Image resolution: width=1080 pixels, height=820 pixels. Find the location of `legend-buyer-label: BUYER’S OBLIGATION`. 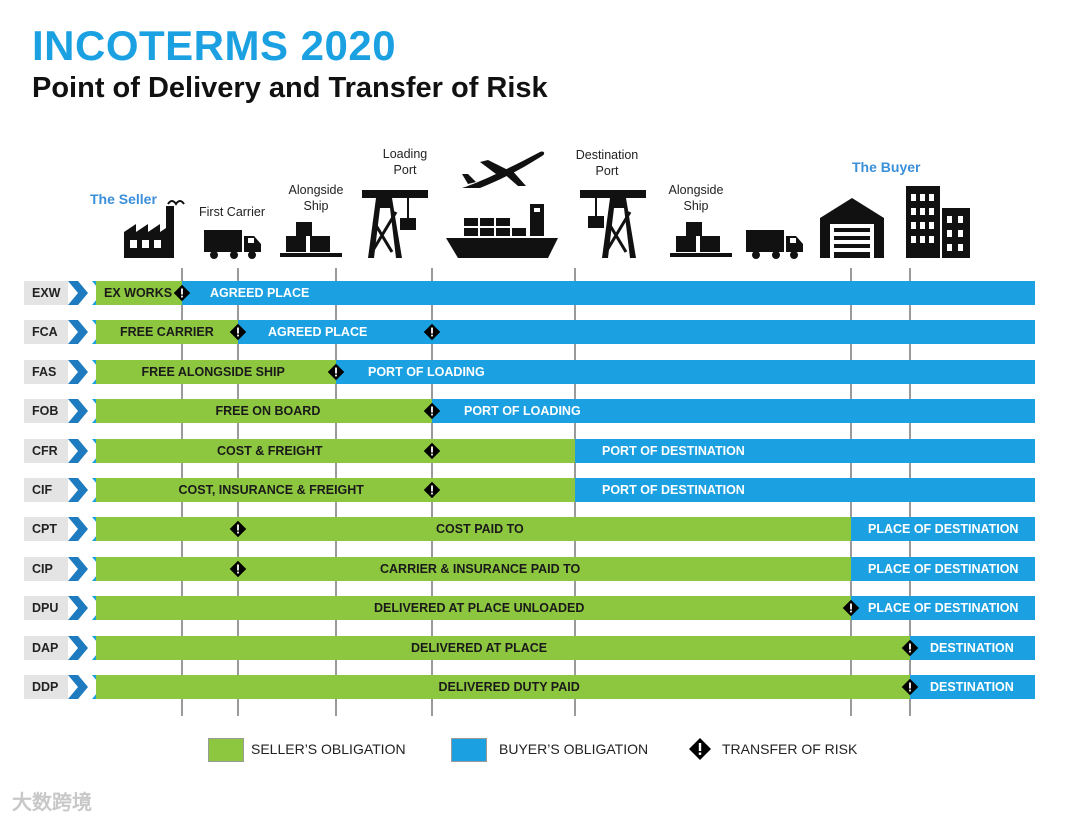

legend-buyer-label: BUYER’S OBLIGATION is located at coordinates (574, 749).